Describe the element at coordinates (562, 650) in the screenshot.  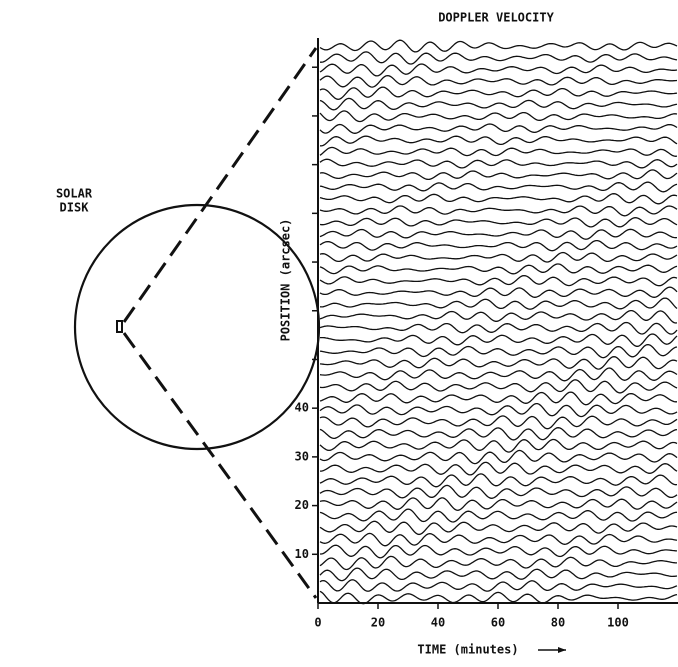
I see `arrow-head` at that location.